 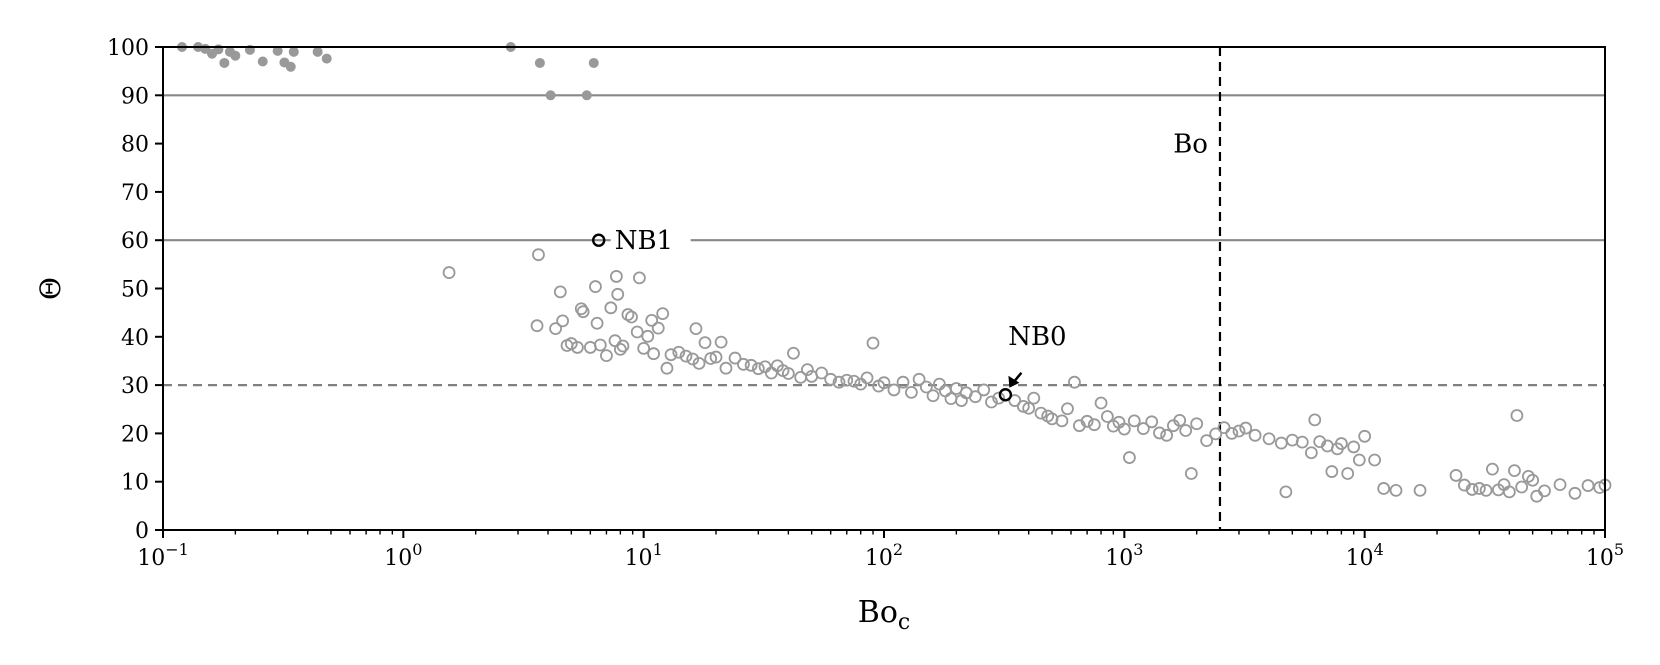 I want to click on y-axis-label: Θ, so click(x=50, y=288).